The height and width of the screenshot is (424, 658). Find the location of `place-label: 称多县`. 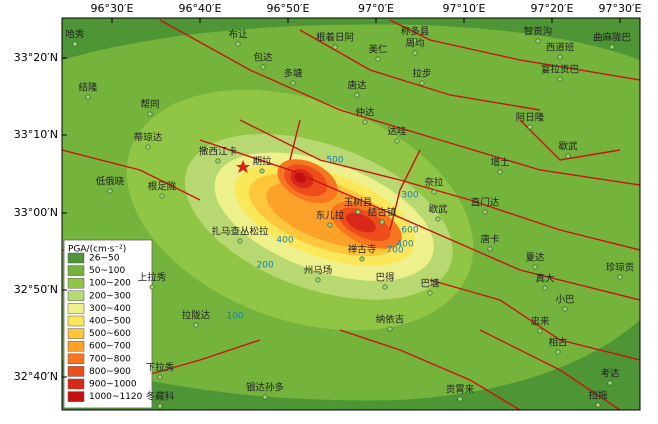

place-label: 称多县 is located at coordinates (415, 32).